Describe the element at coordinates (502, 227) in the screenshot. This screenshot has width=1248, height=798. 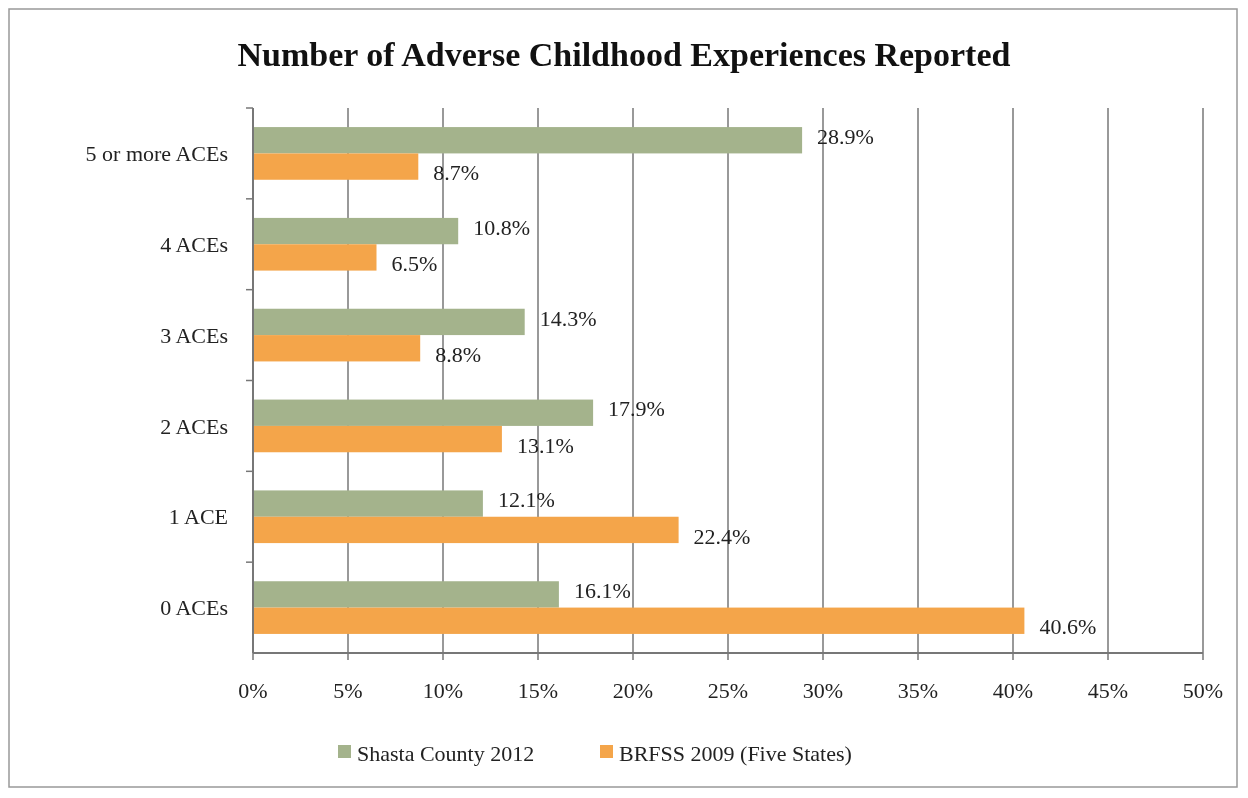
I see `data-label: 10.8%` at that location.